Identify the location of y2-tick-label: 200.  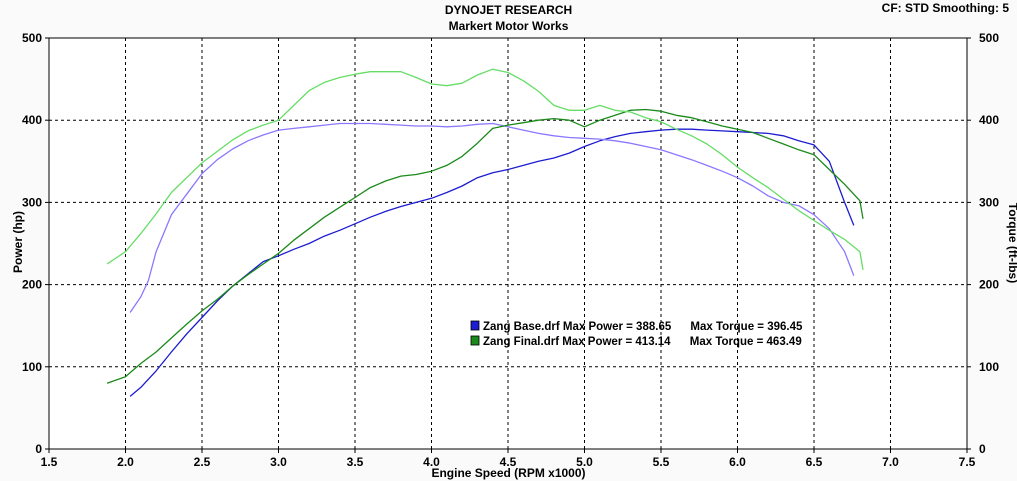
(989, 285).